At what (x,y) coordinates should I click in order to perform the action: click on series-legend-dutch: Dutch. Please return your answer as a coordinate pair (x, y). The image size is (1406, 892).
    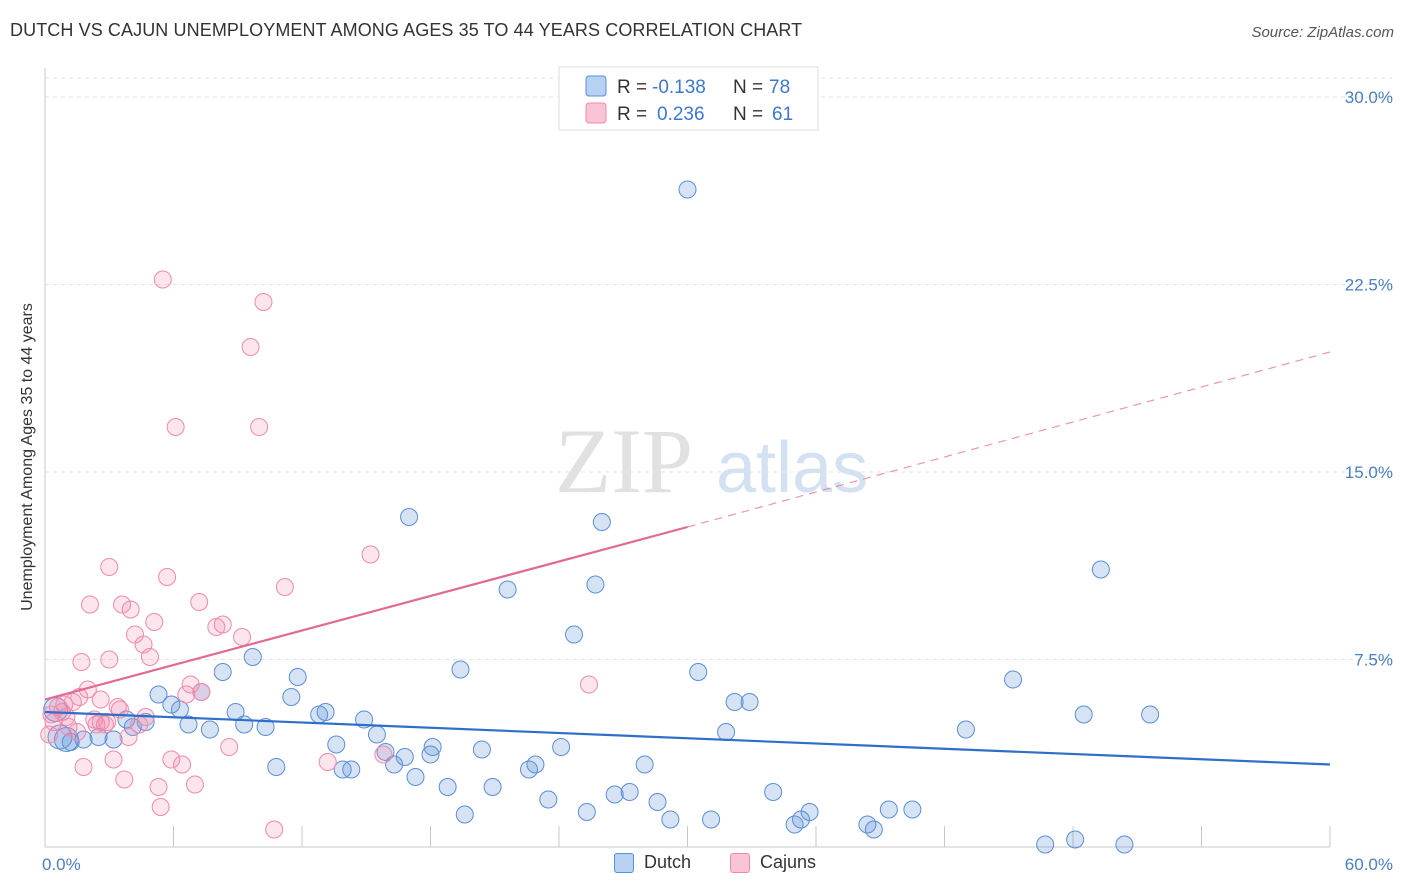
    Looking at the image, I should click on (652, 862).